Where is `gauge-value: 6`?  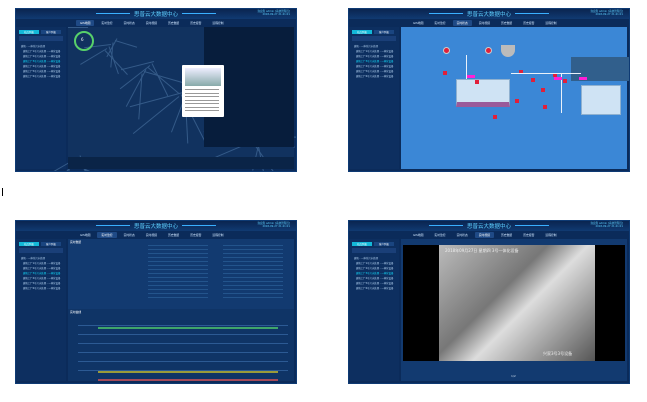 gauge-value: 6 is located at coordinates (82, 39).